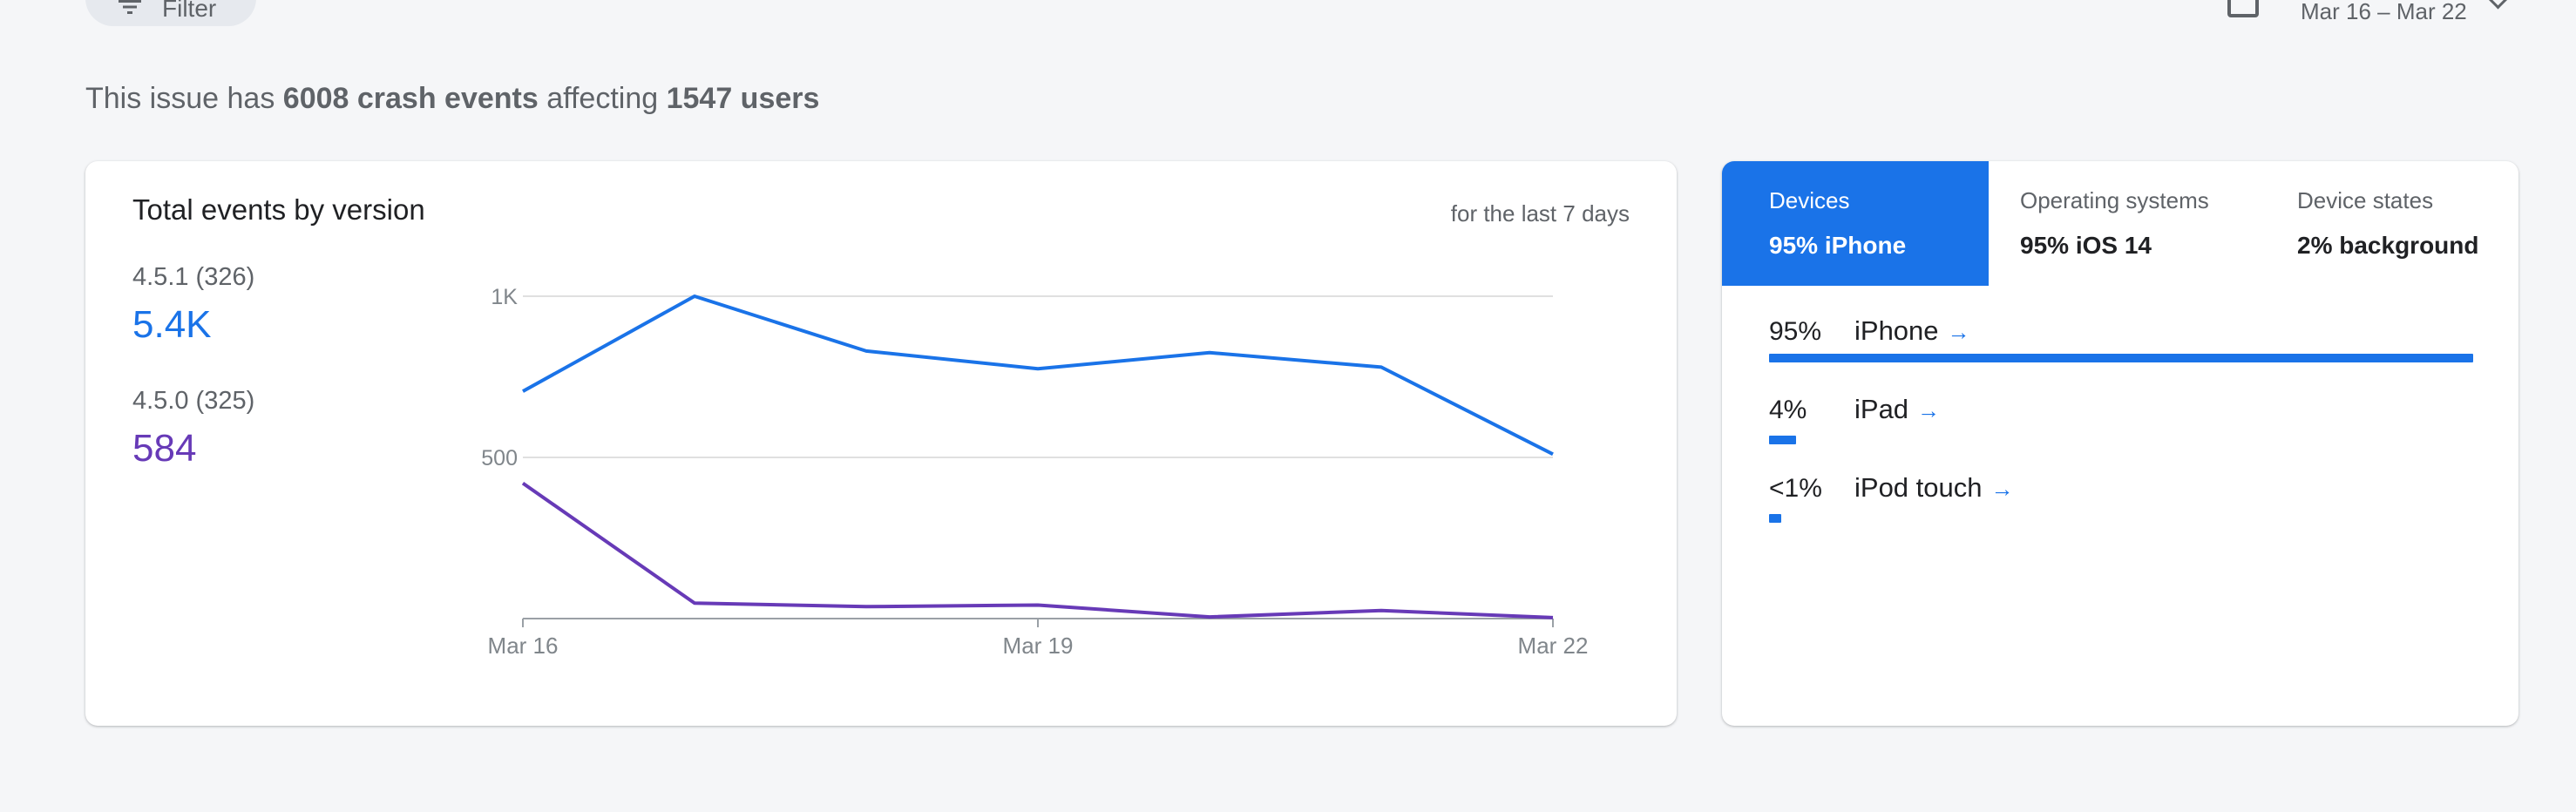 This screenshot has width=2576, height=812. What do you see at coordinates (2388, 245) in the screenshot?
I see `tab-value: 2% background` at bounding box center [2388, 245].